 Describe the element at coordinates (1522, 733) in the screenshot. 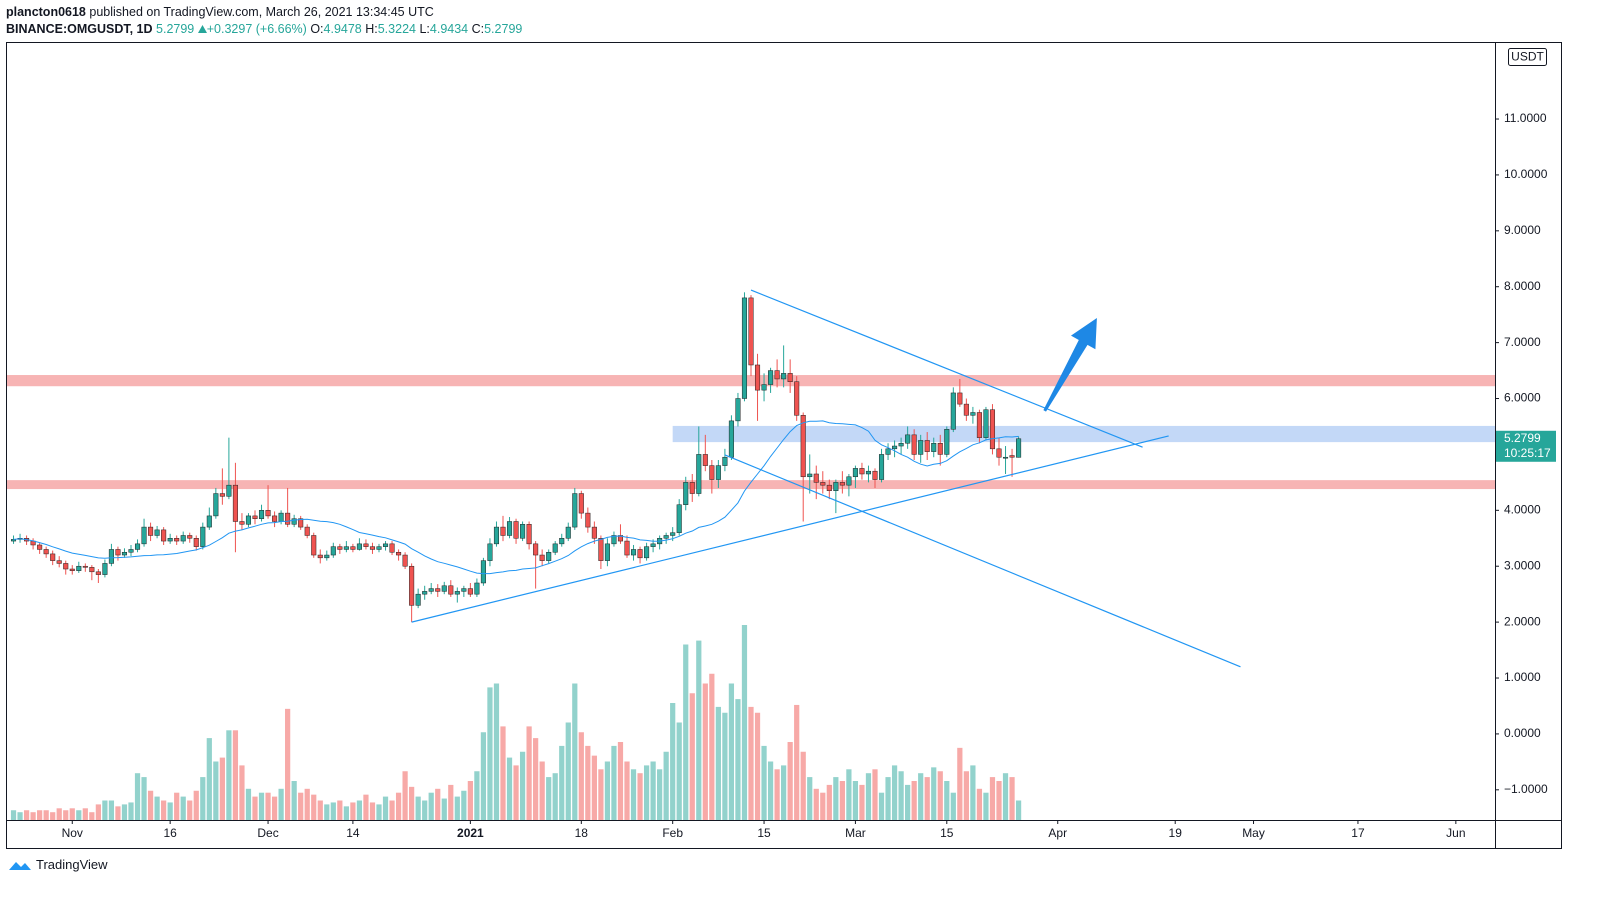

I see `y-tick-label: 0.0000` at that location.